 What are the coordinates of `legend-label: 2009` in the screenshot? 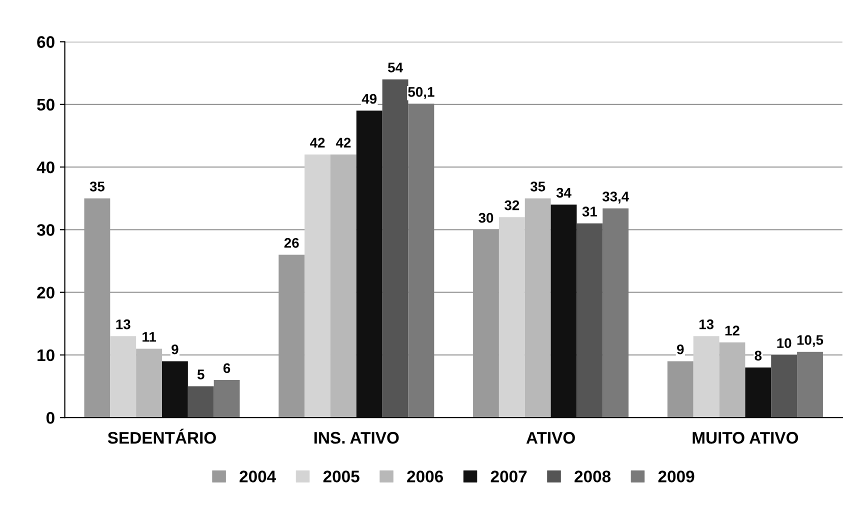 It's located at (676, 476).